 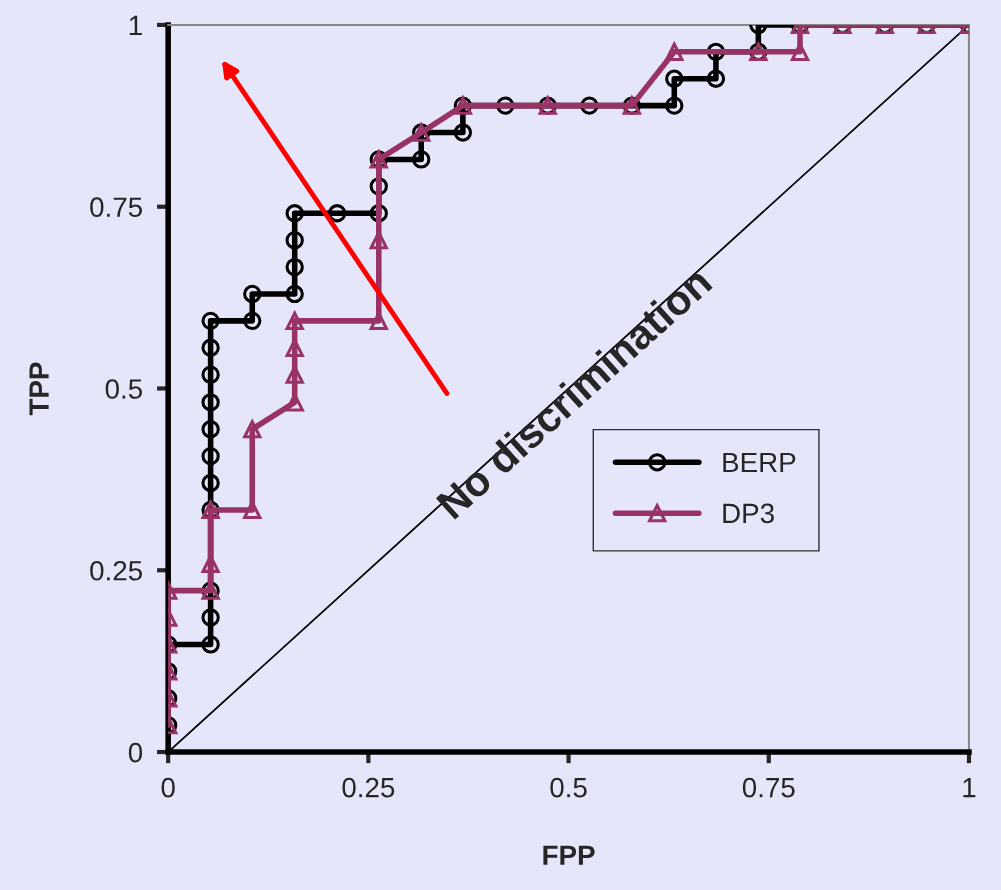 What do you see at coordinates (168, 787) in the screenshot?
I see `x-tick-label: 0` at bounding box center [168, 787].